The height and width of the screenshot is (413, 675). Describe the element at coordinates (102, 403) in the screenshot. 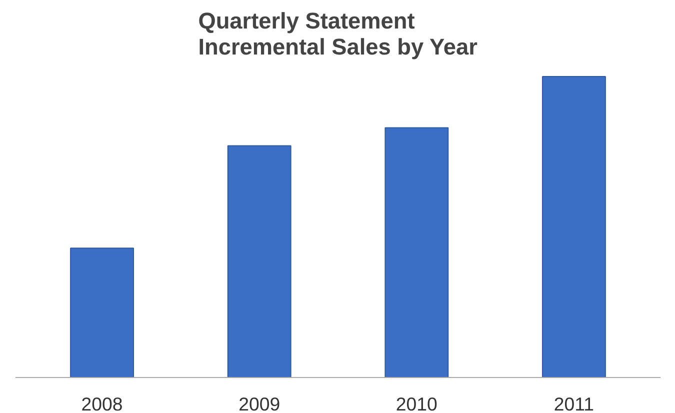

I see `x-tick-label: 2008` at that location.